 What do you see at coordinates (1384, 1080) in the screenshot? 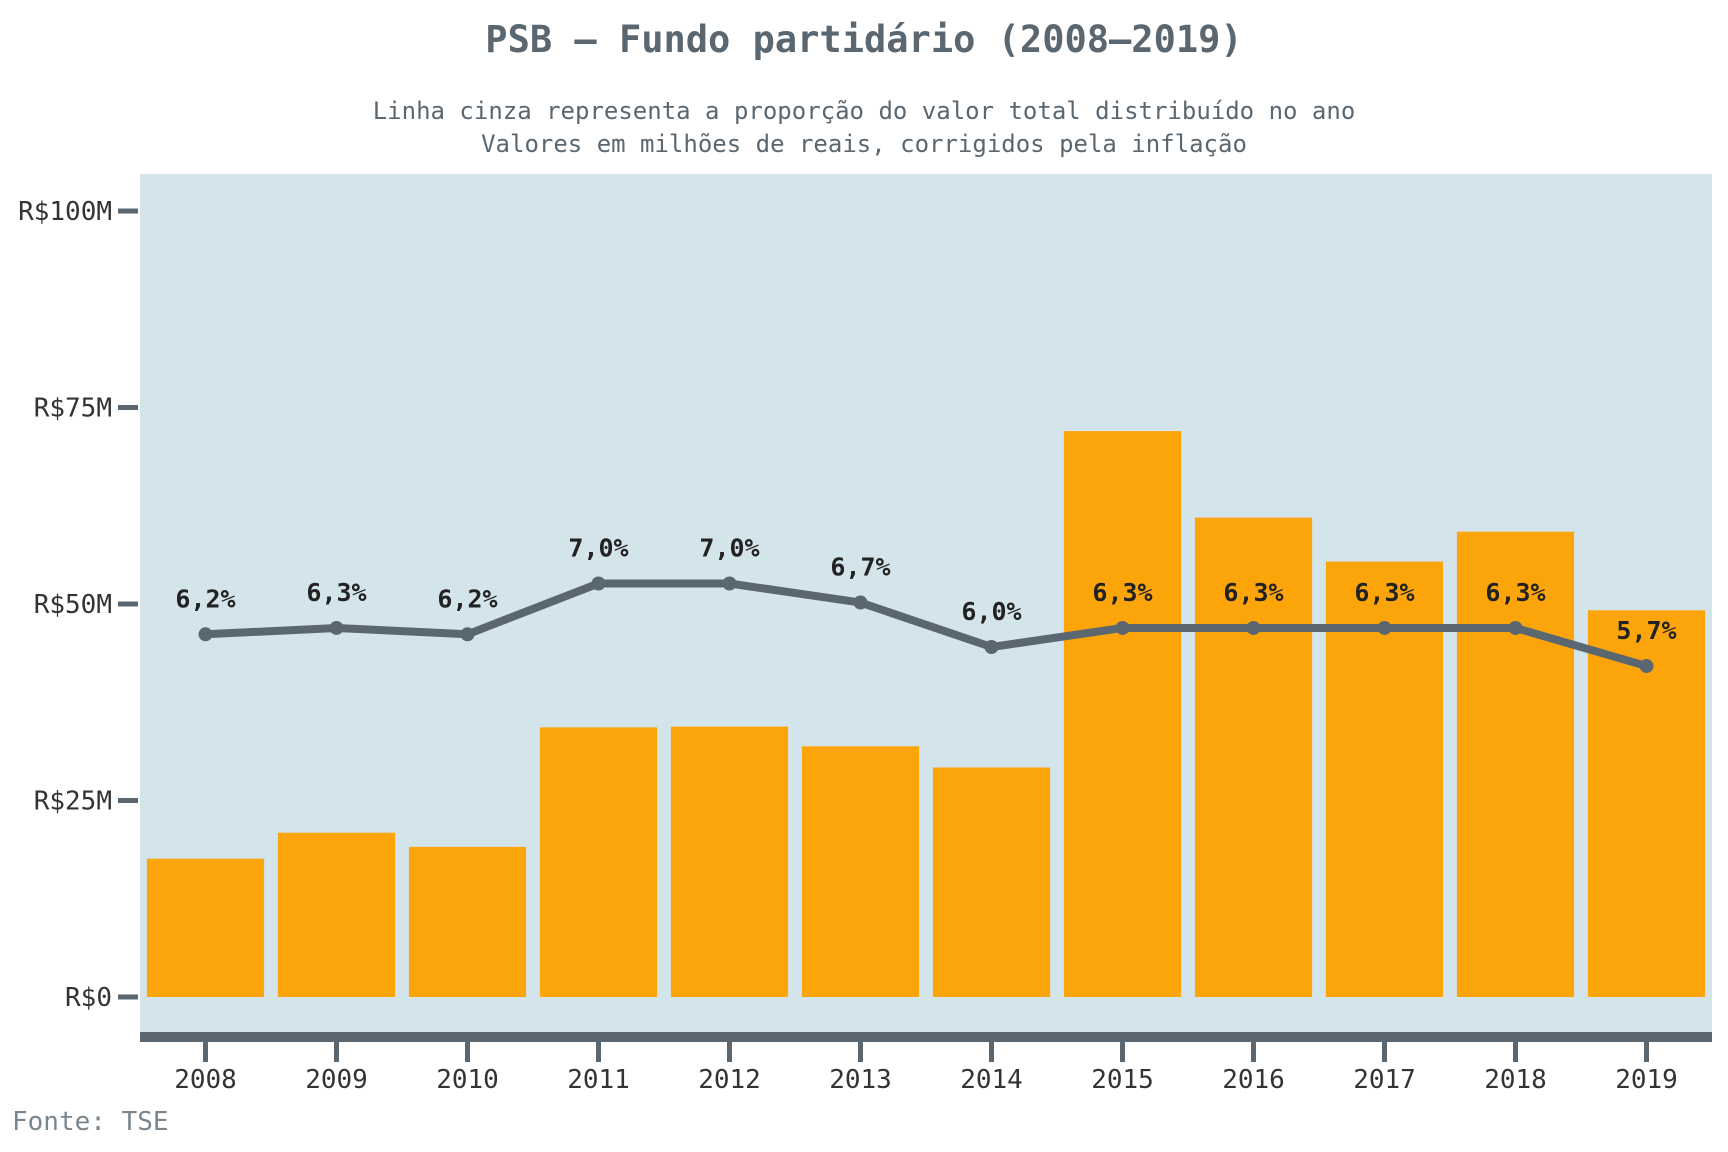
I see `x-tick-label: 2017` at bounding box center [1384, 1080].